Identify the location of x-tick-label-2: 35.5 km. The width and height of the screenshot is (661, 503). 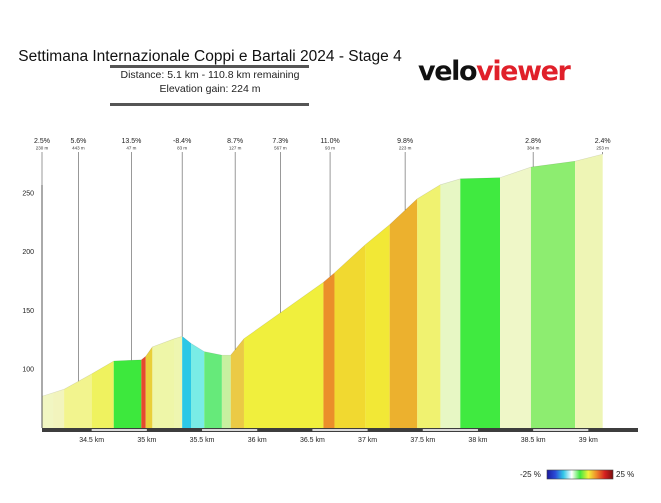
(202, 440).